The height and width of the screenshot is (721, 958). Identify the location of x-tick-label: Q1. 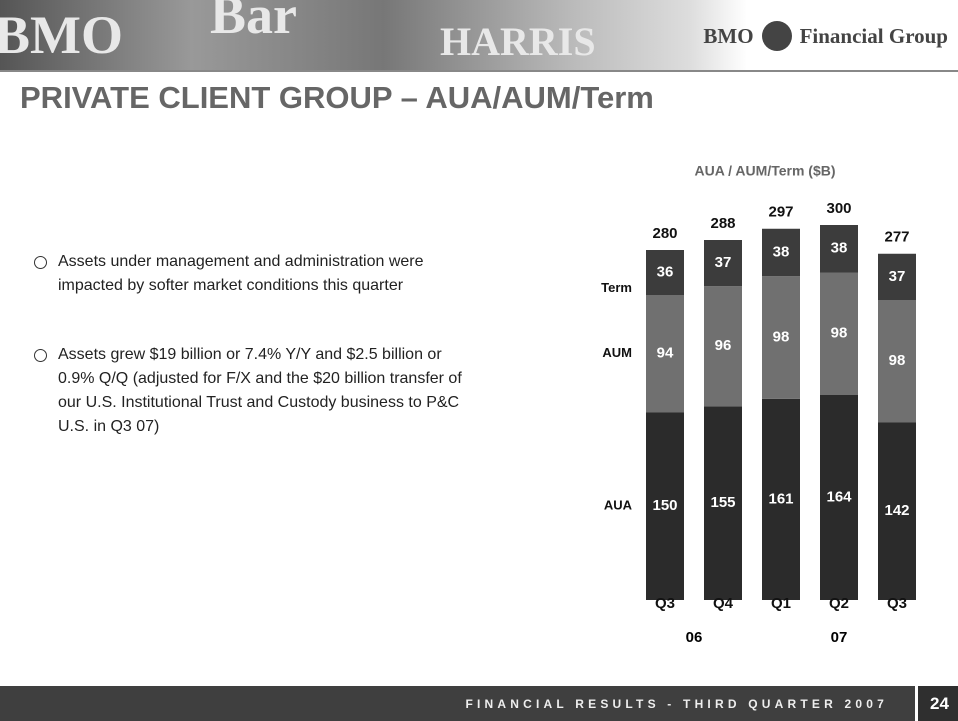
(781, 603).